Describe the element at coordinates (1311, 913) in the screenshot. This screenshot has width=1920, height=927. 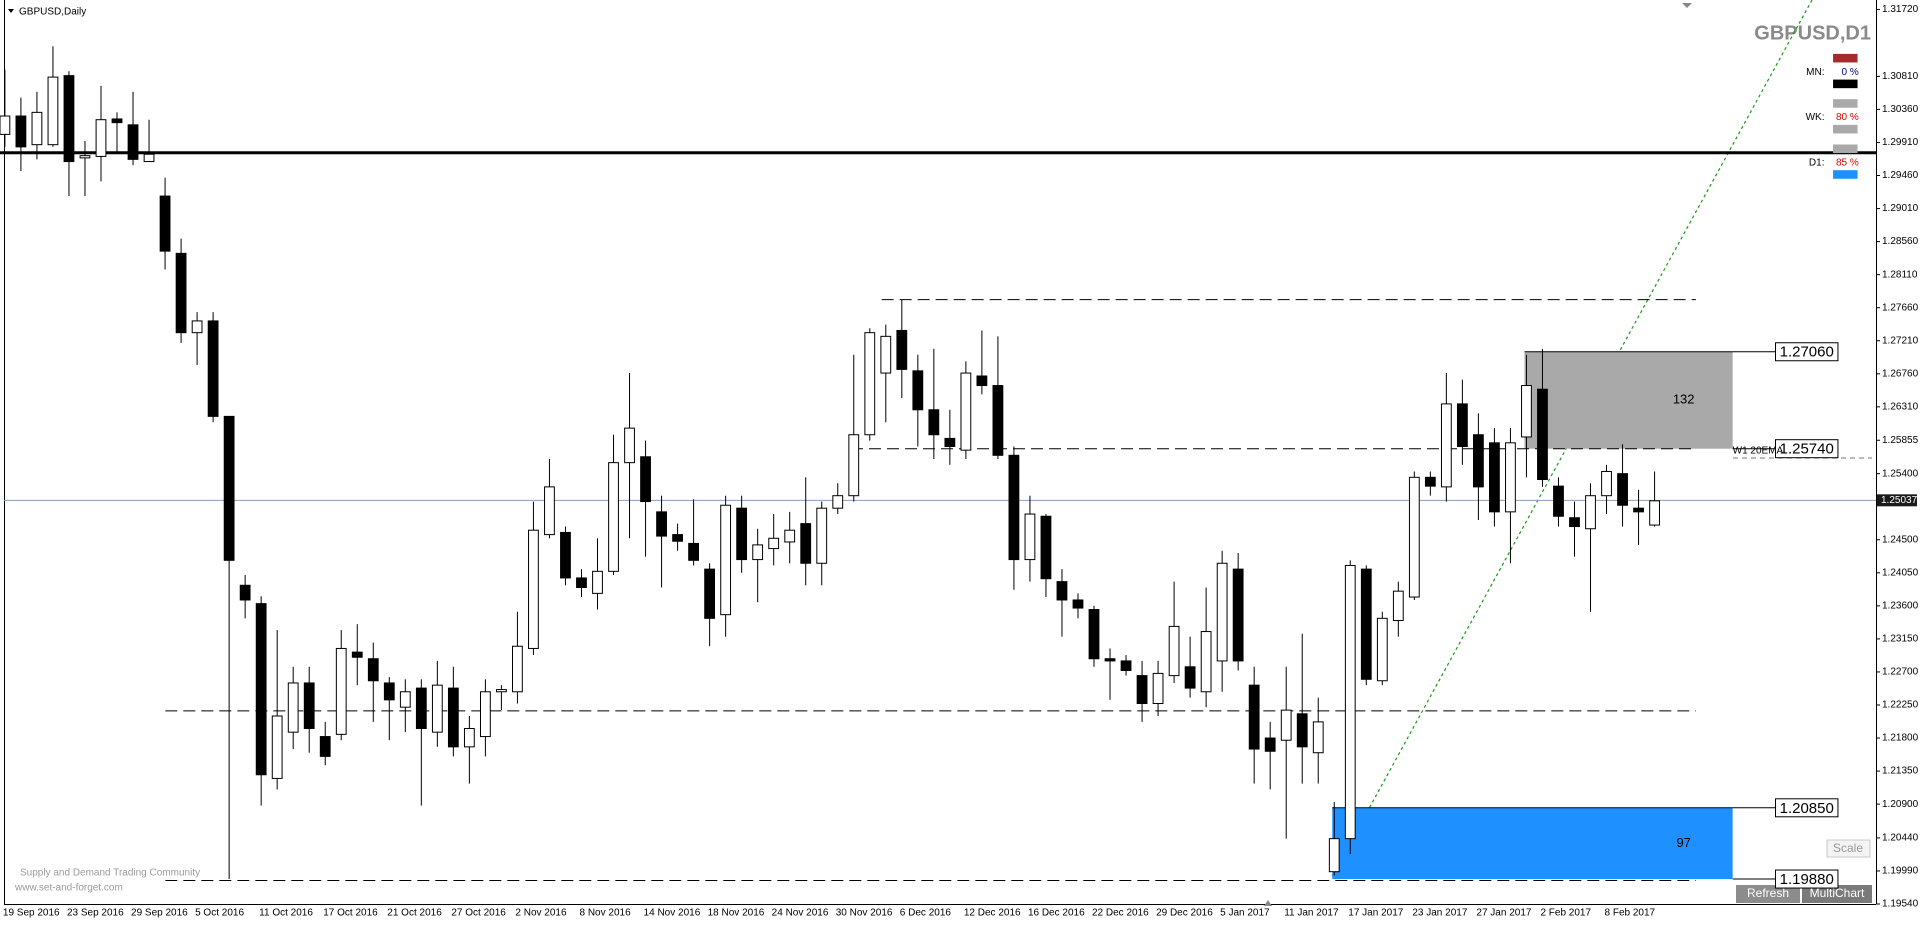
I see `x-tick-label: 11 Jan 2017` at that location.